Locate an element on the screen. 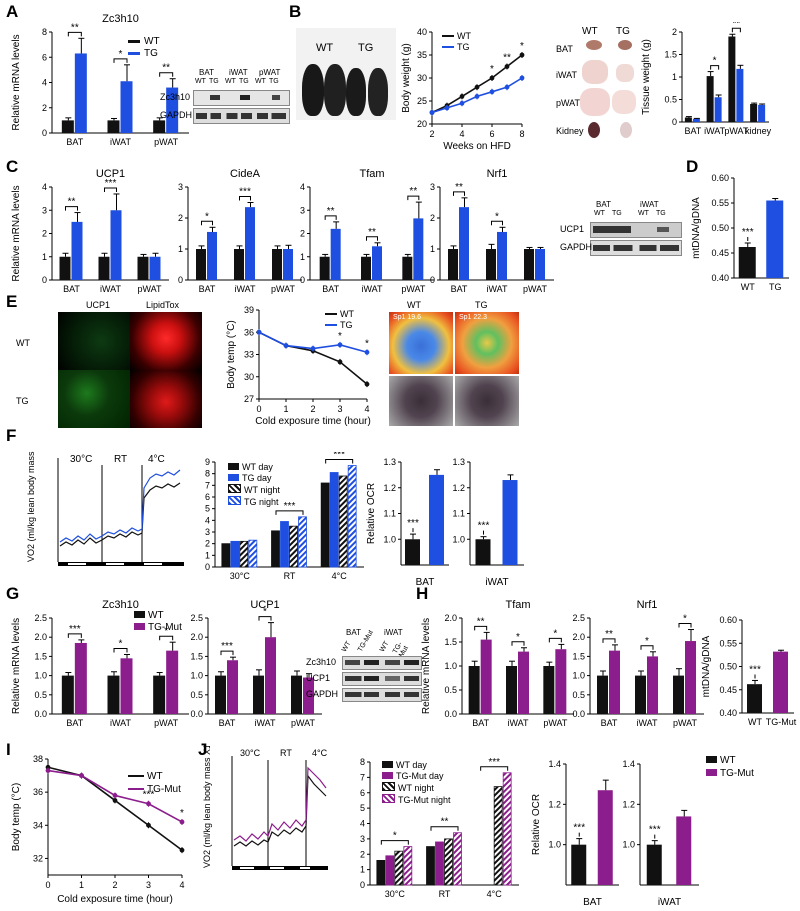 The image size is (800, 911). significance-label: ** is located at coordinates (372, 232).